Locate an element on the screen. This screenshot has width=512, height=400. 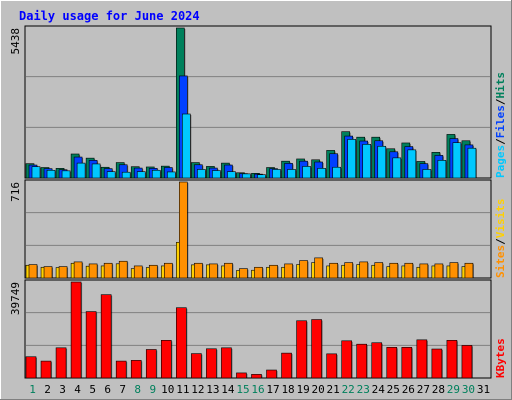
legend-files: Files is located at coordinates (500, 121).